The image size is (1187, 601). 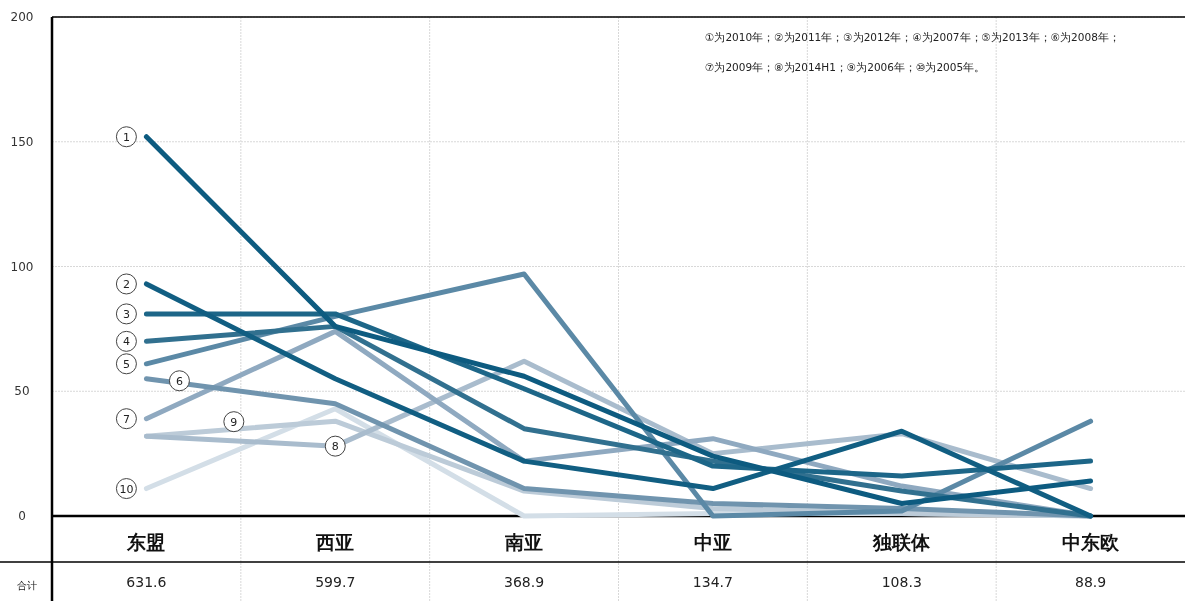 I want to click on text: 88.9, so click(x=1091, y=582).